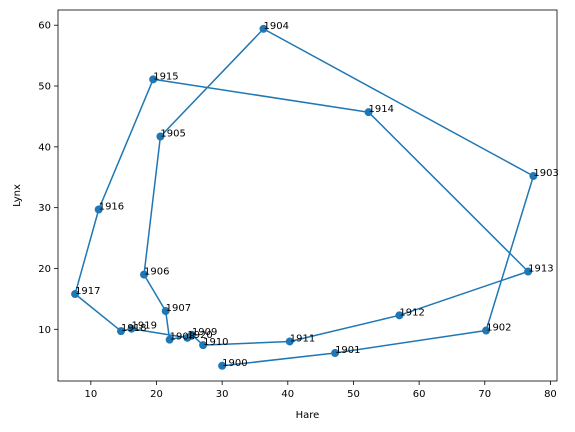 The height and width of the screenshot is (432, 575). Describe the element at coordinates (165, 76) in the screenshot. I see `point-label-1915: 1915` at that location.